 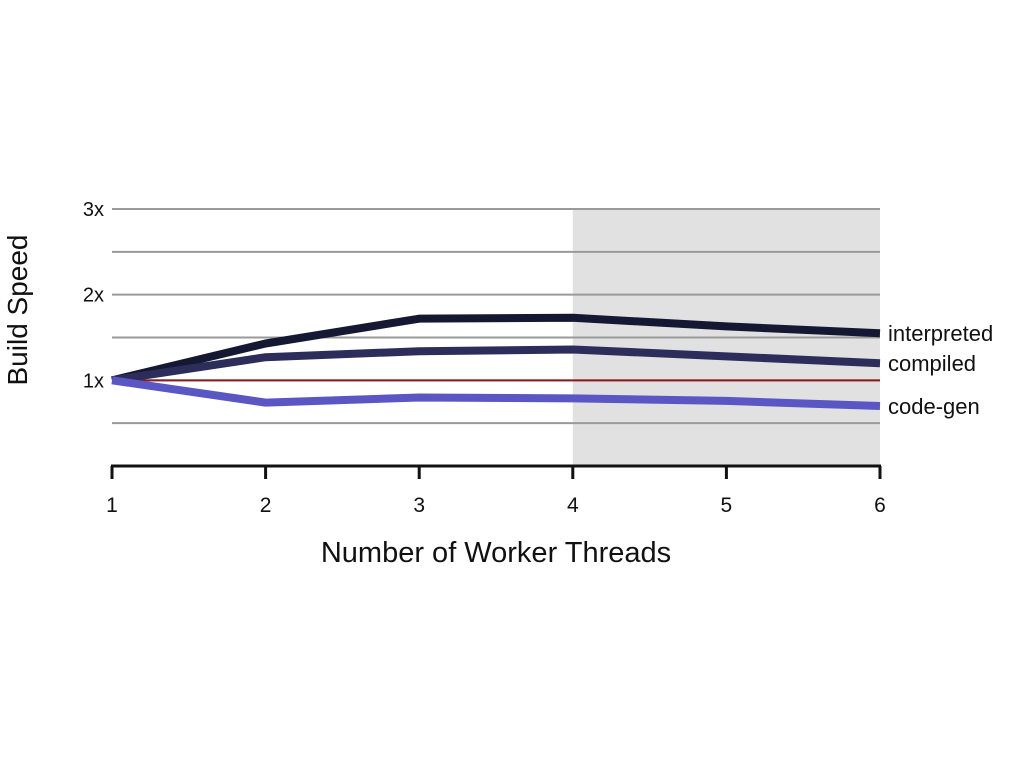 I want to click on y-axis-label: Build Speed, so click(x=17, y=309).